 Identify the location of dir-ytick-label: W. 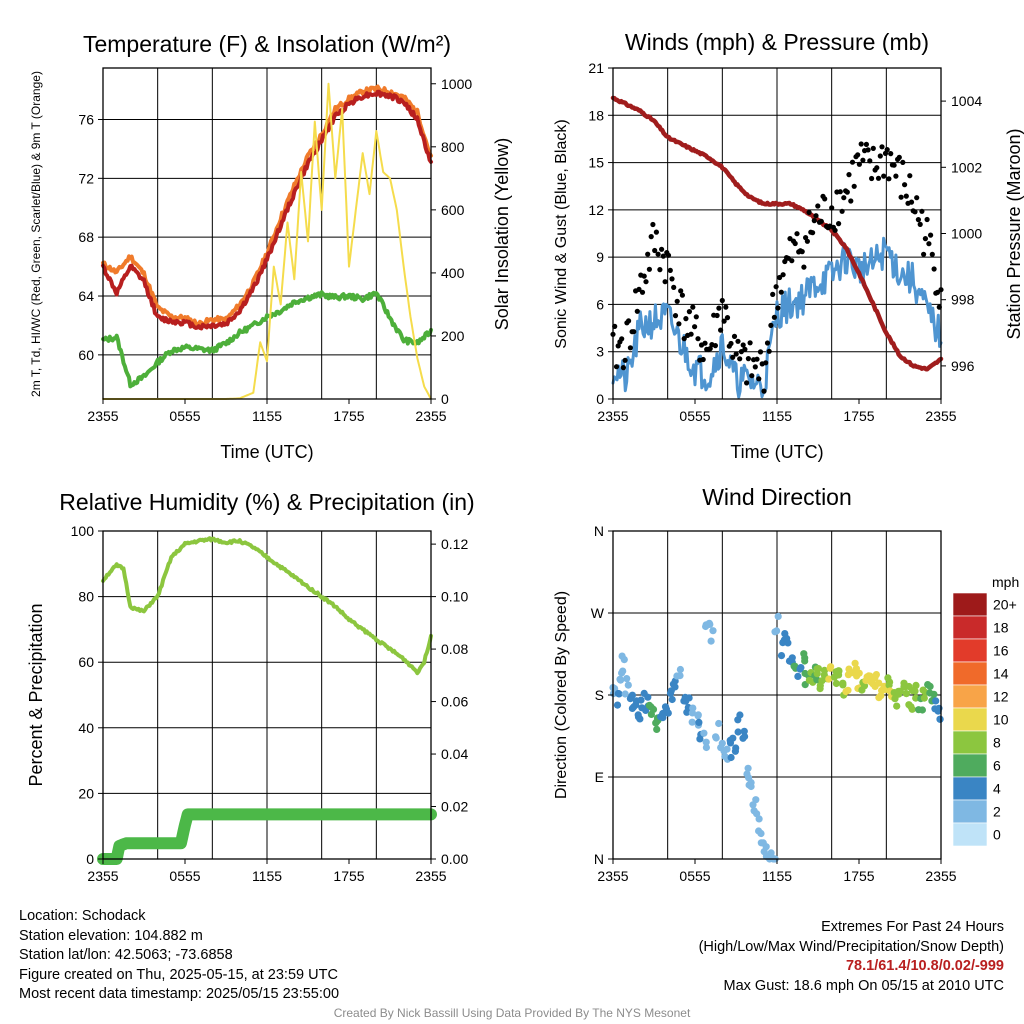
(598, 613).